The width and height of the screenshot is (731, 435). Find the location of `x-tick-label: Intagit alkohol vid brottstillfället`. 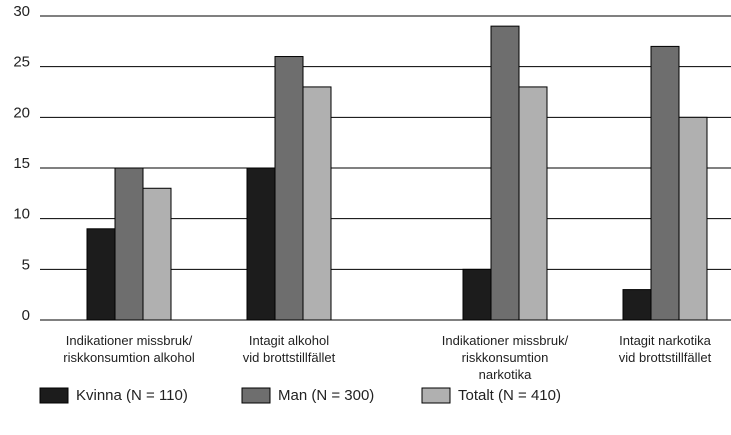

x-tick-label: Intagit alkohol vid brottstillfället is located at coordinates (289, 349).